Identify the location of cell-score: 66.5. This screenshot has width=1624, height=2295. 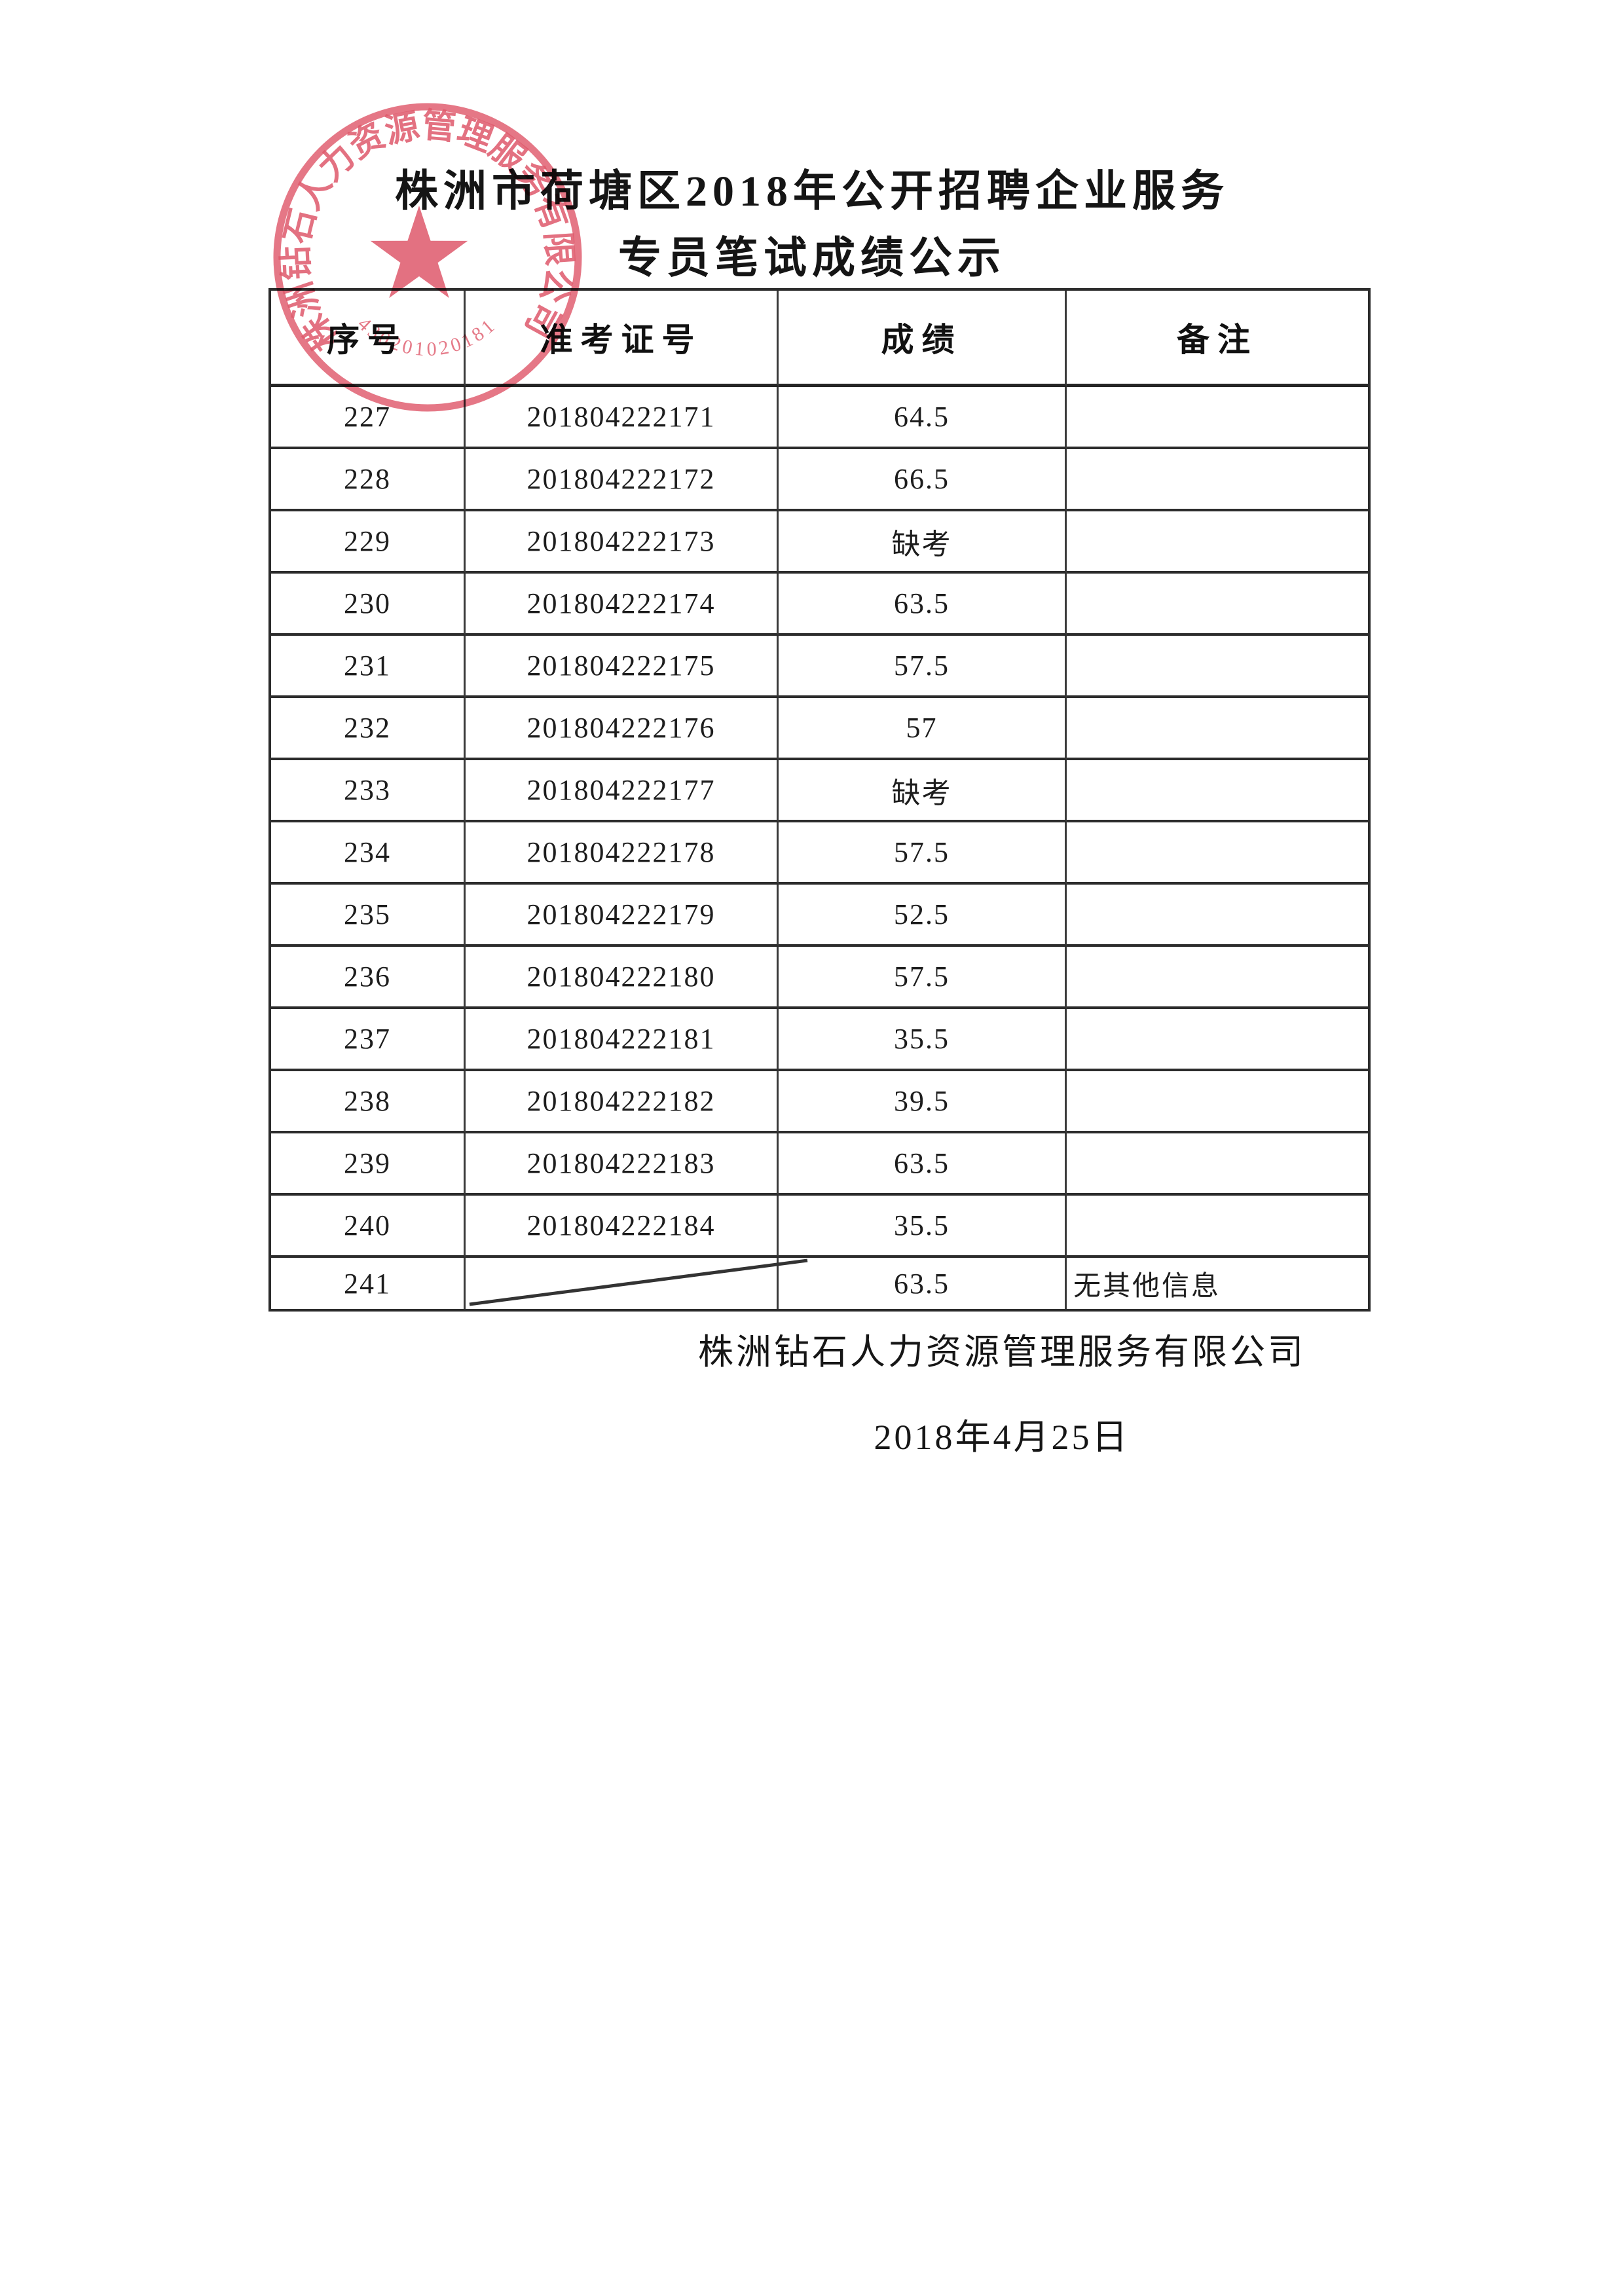
(923, 480).